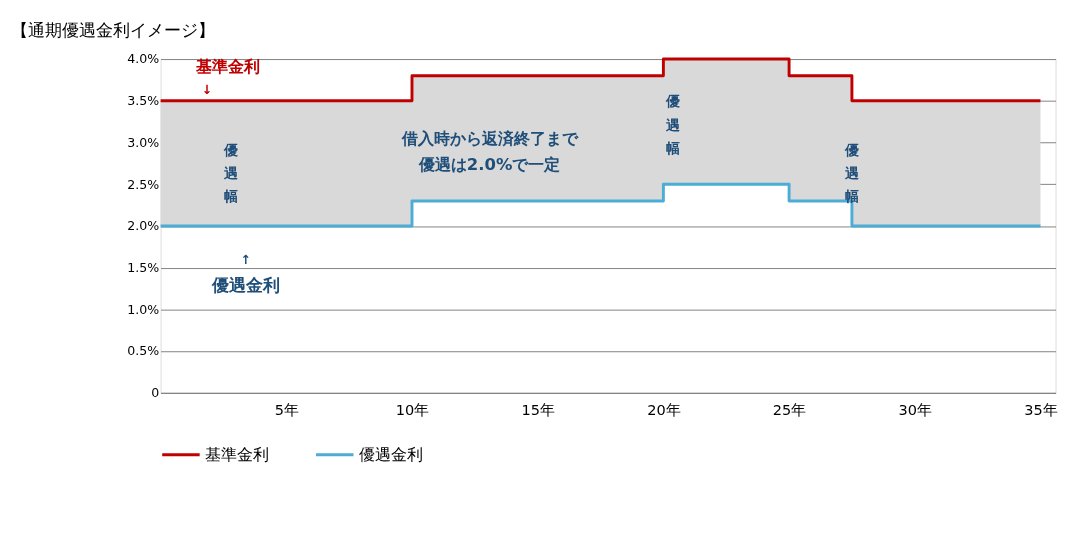 The image size is (1072, 545). What do you see at coordinates (143, 59) in the screenshot?
I see `y-tick-label: 4.0%` at bounding box center [143, 59].